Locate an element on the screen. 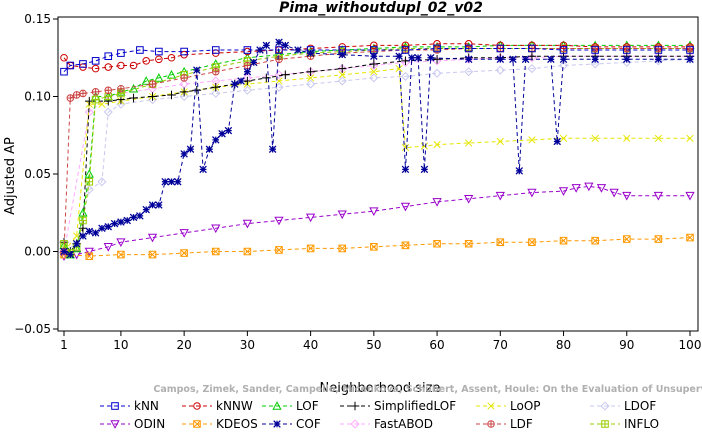 Image resolution: width=702 pixels, height=438 pixels. point-fastabod is located at coordinates (89, 112).